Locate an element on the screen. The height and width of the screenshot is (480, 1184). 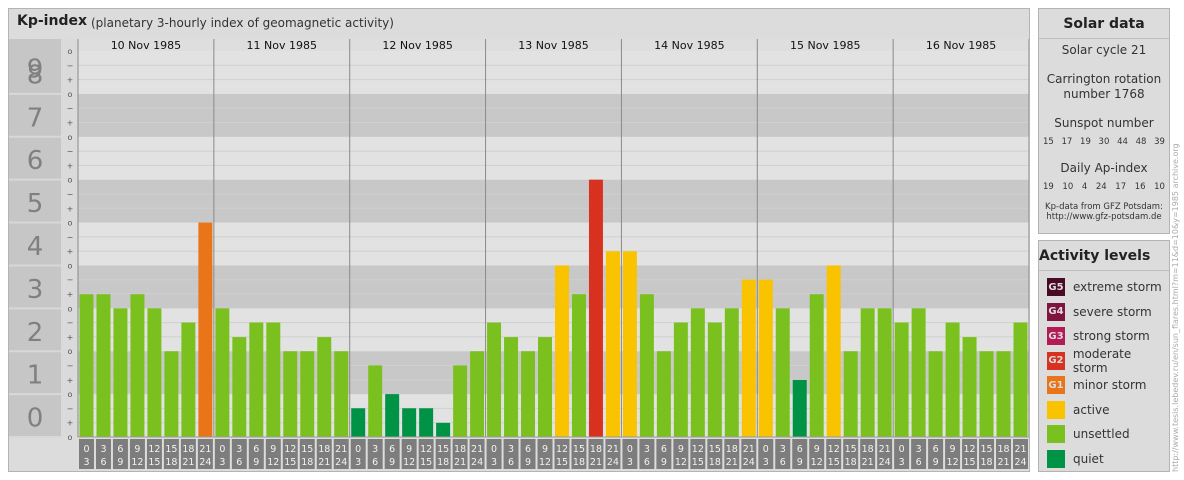
legend-label: extreme storm is located at coordinates (1117, 287).